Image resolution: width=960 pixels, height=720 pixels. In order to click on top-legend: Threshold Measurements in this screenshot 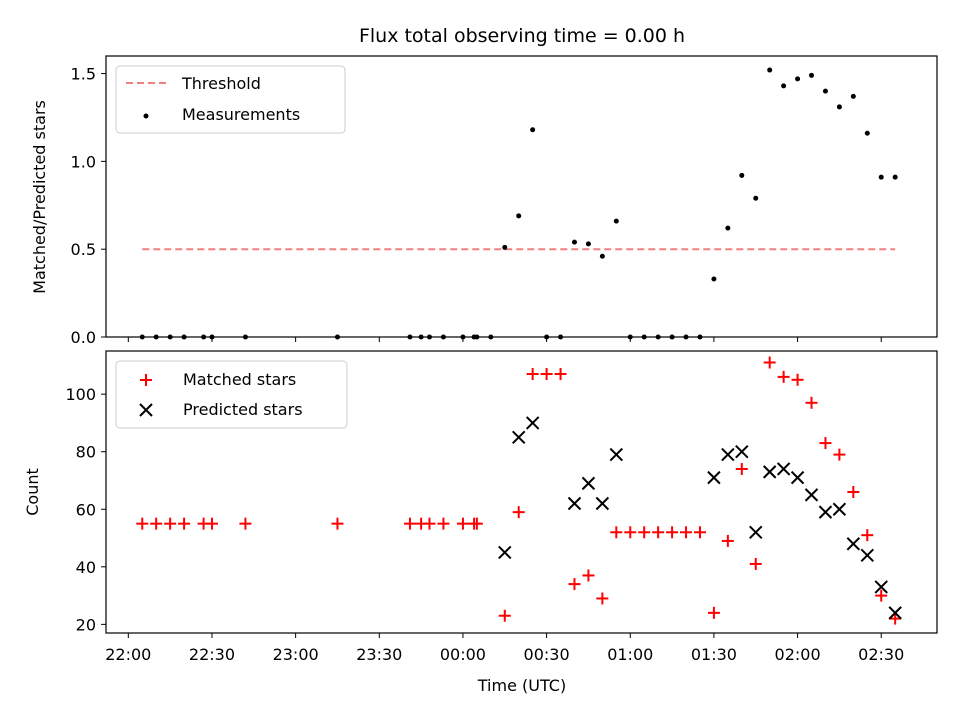, I will do `click(230, 99)`.